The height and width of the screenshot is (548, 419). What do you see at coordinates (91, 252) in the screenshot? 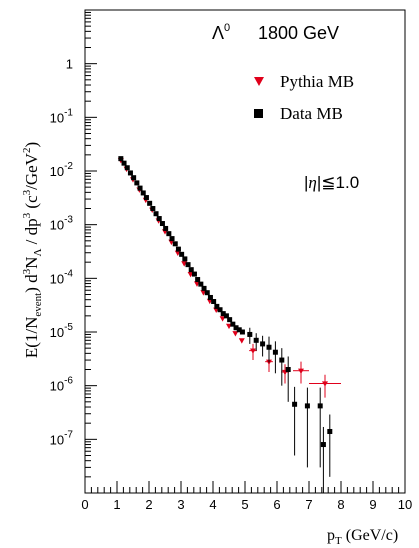
I see `y-axis-ticks` at bounding box center [91, 252].